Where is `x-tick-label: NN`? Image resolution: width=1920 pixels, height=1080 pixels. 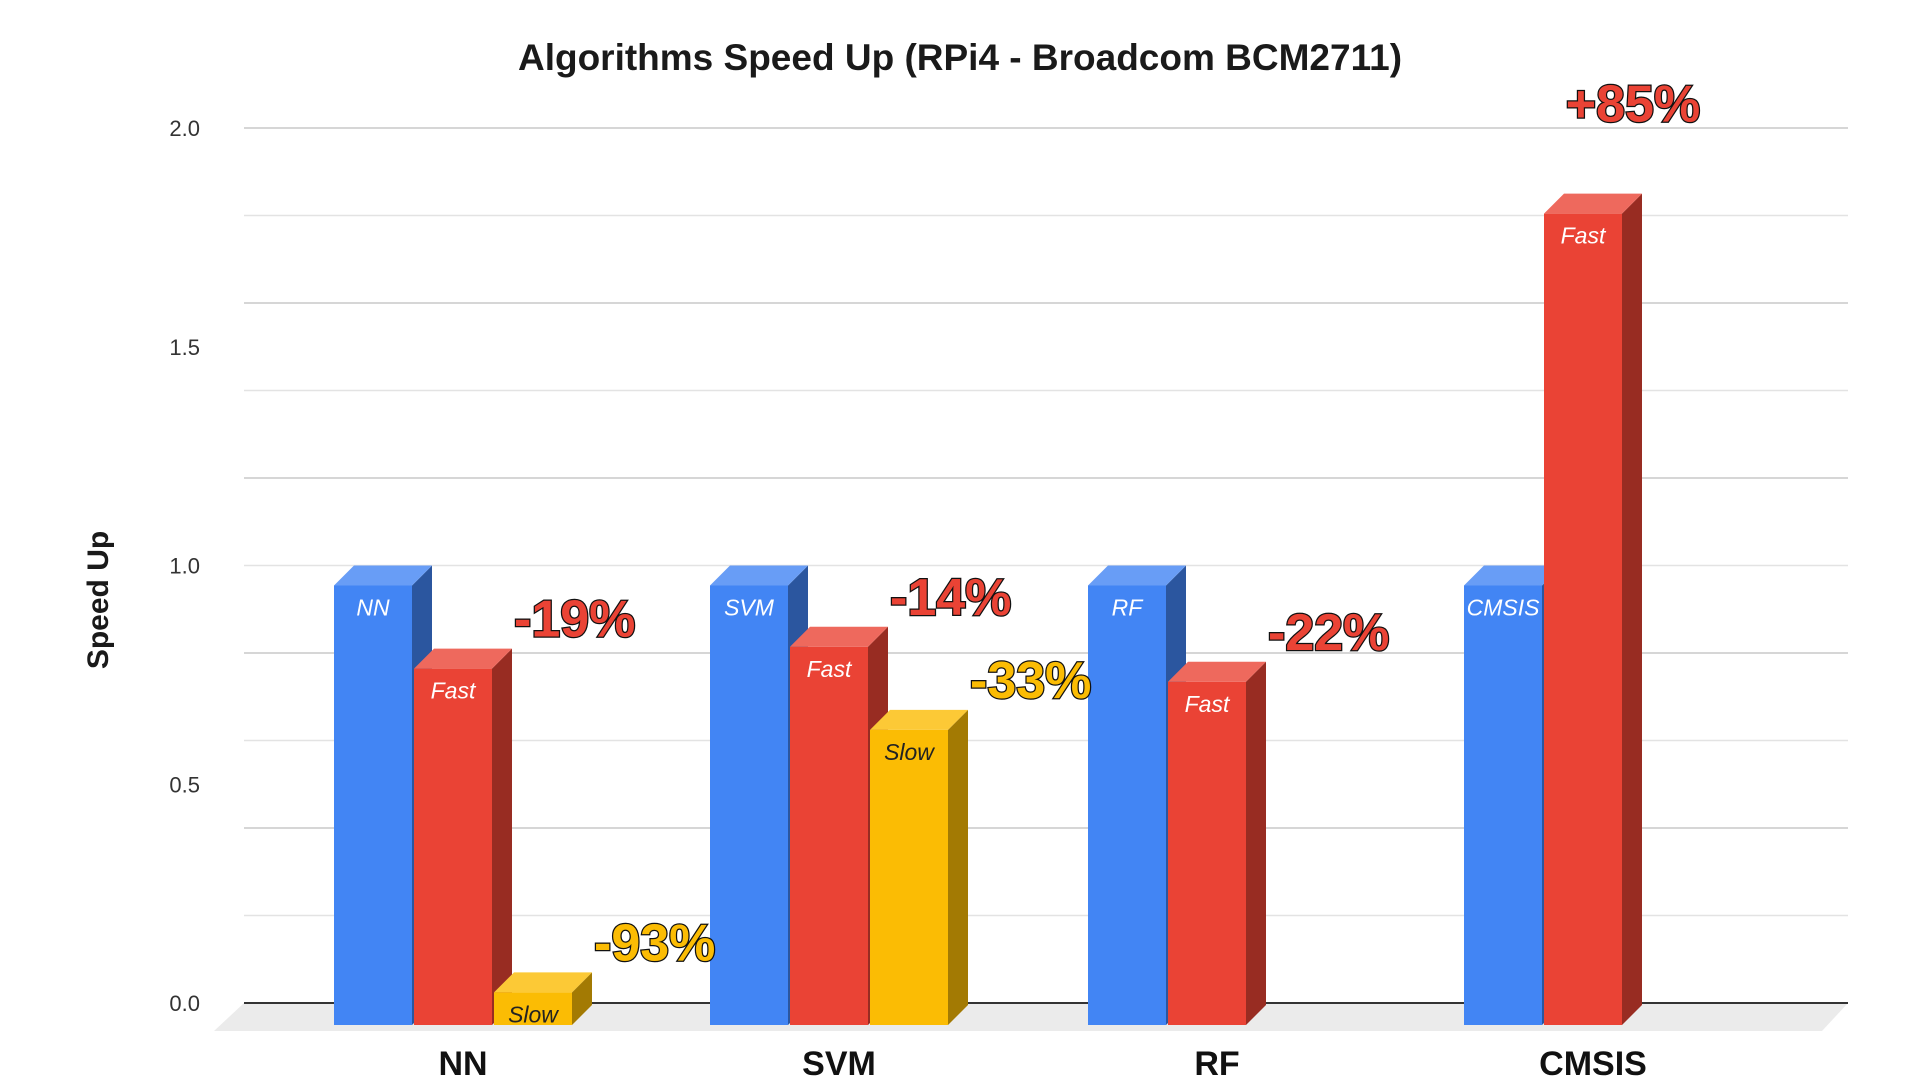
x-tick-label: NN is located at coordinates (462, 1062).